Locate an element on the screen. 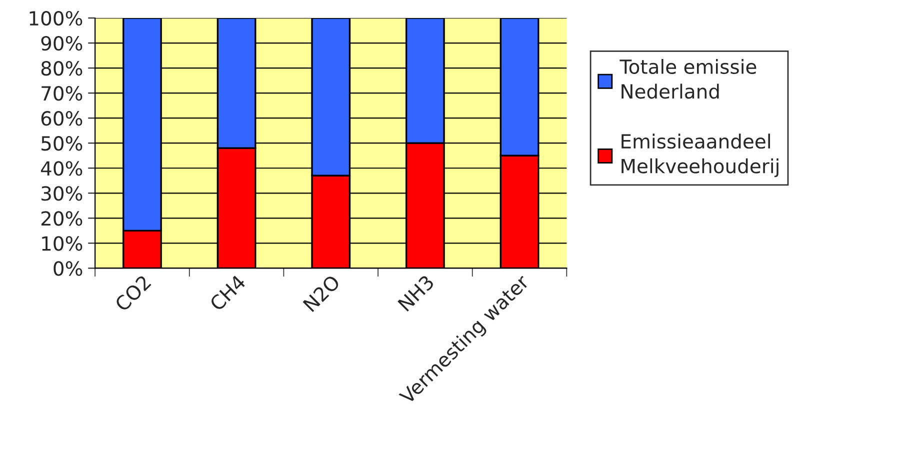 The height and width of the screenshot is (450, 914). y-tick-label: 30% is located at coordinates (62, 193).